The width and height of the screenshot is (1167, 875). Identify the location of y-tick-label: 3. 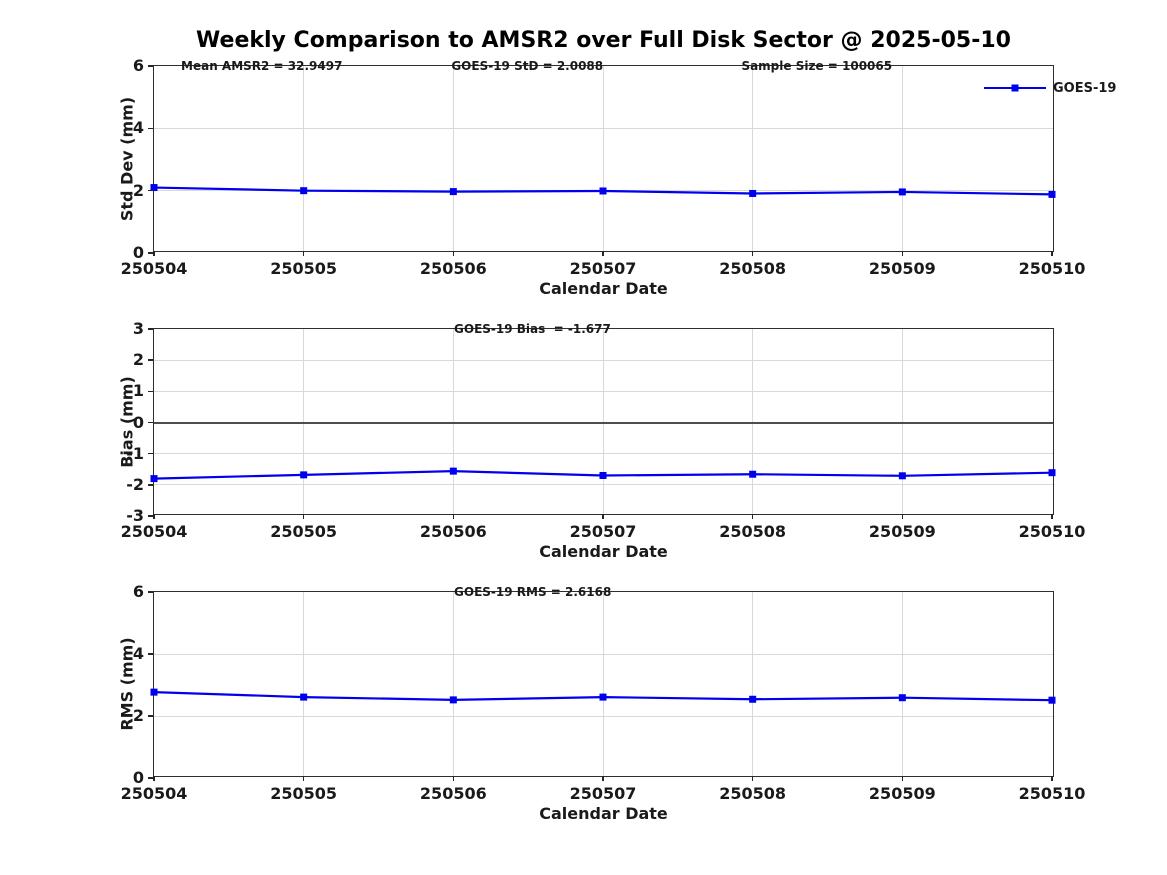
(138, 328).